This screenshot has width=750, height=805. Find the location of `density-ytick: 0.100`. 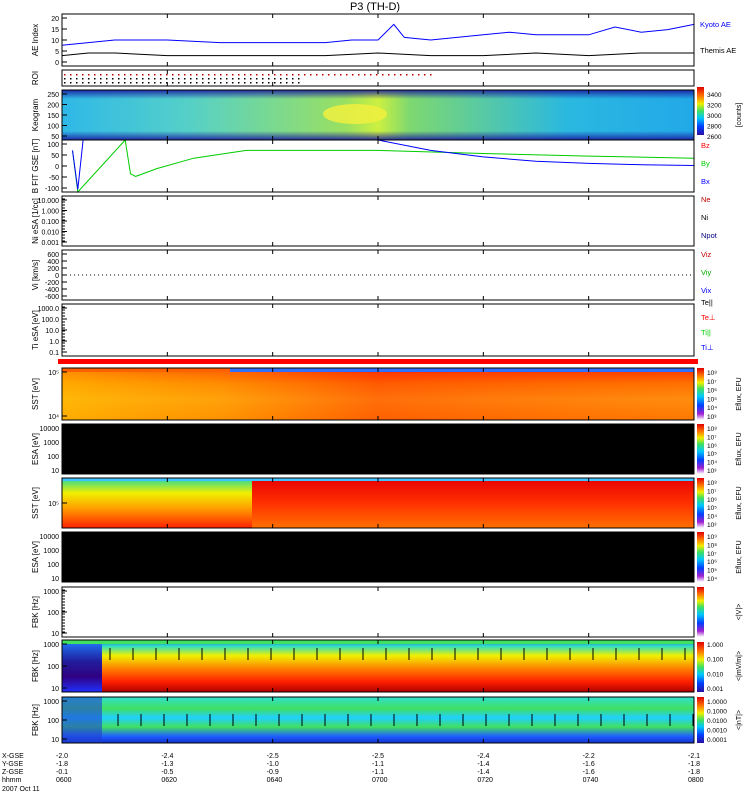

density-ytick: 0.100 is located at coordinates (50, 222).